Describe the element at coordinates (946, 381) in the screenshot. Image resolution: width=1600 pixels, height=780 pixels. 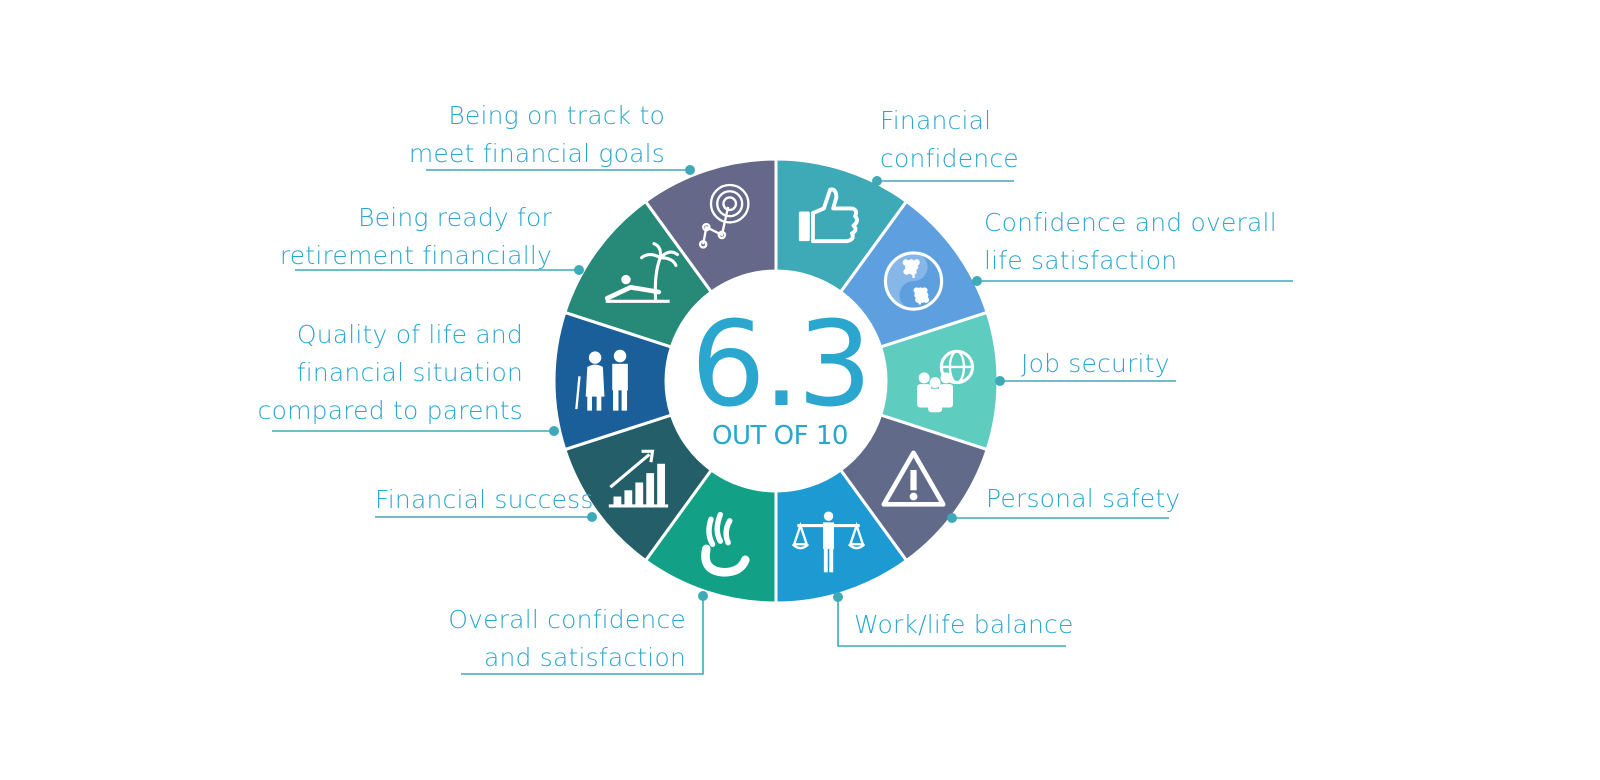
I see `globe-people-icon` at that location.